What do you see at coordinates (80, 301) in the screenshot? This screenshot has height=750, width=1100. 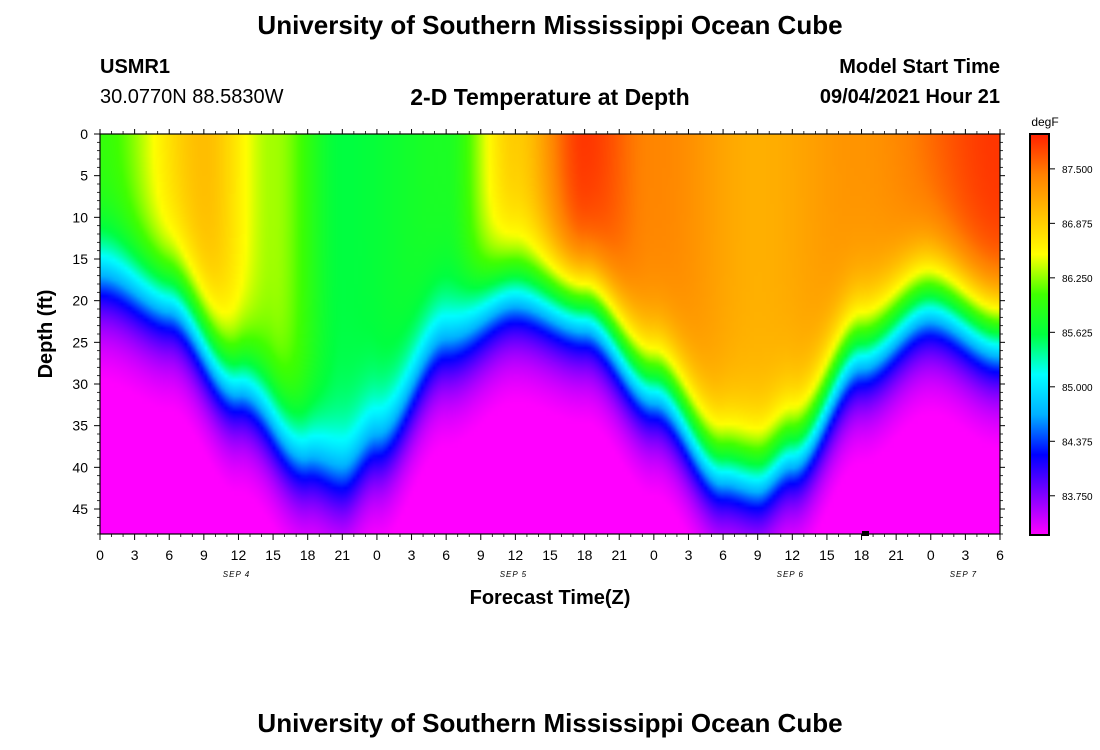 I see `y-tick-label: 20` at bounding box center [80, 301].